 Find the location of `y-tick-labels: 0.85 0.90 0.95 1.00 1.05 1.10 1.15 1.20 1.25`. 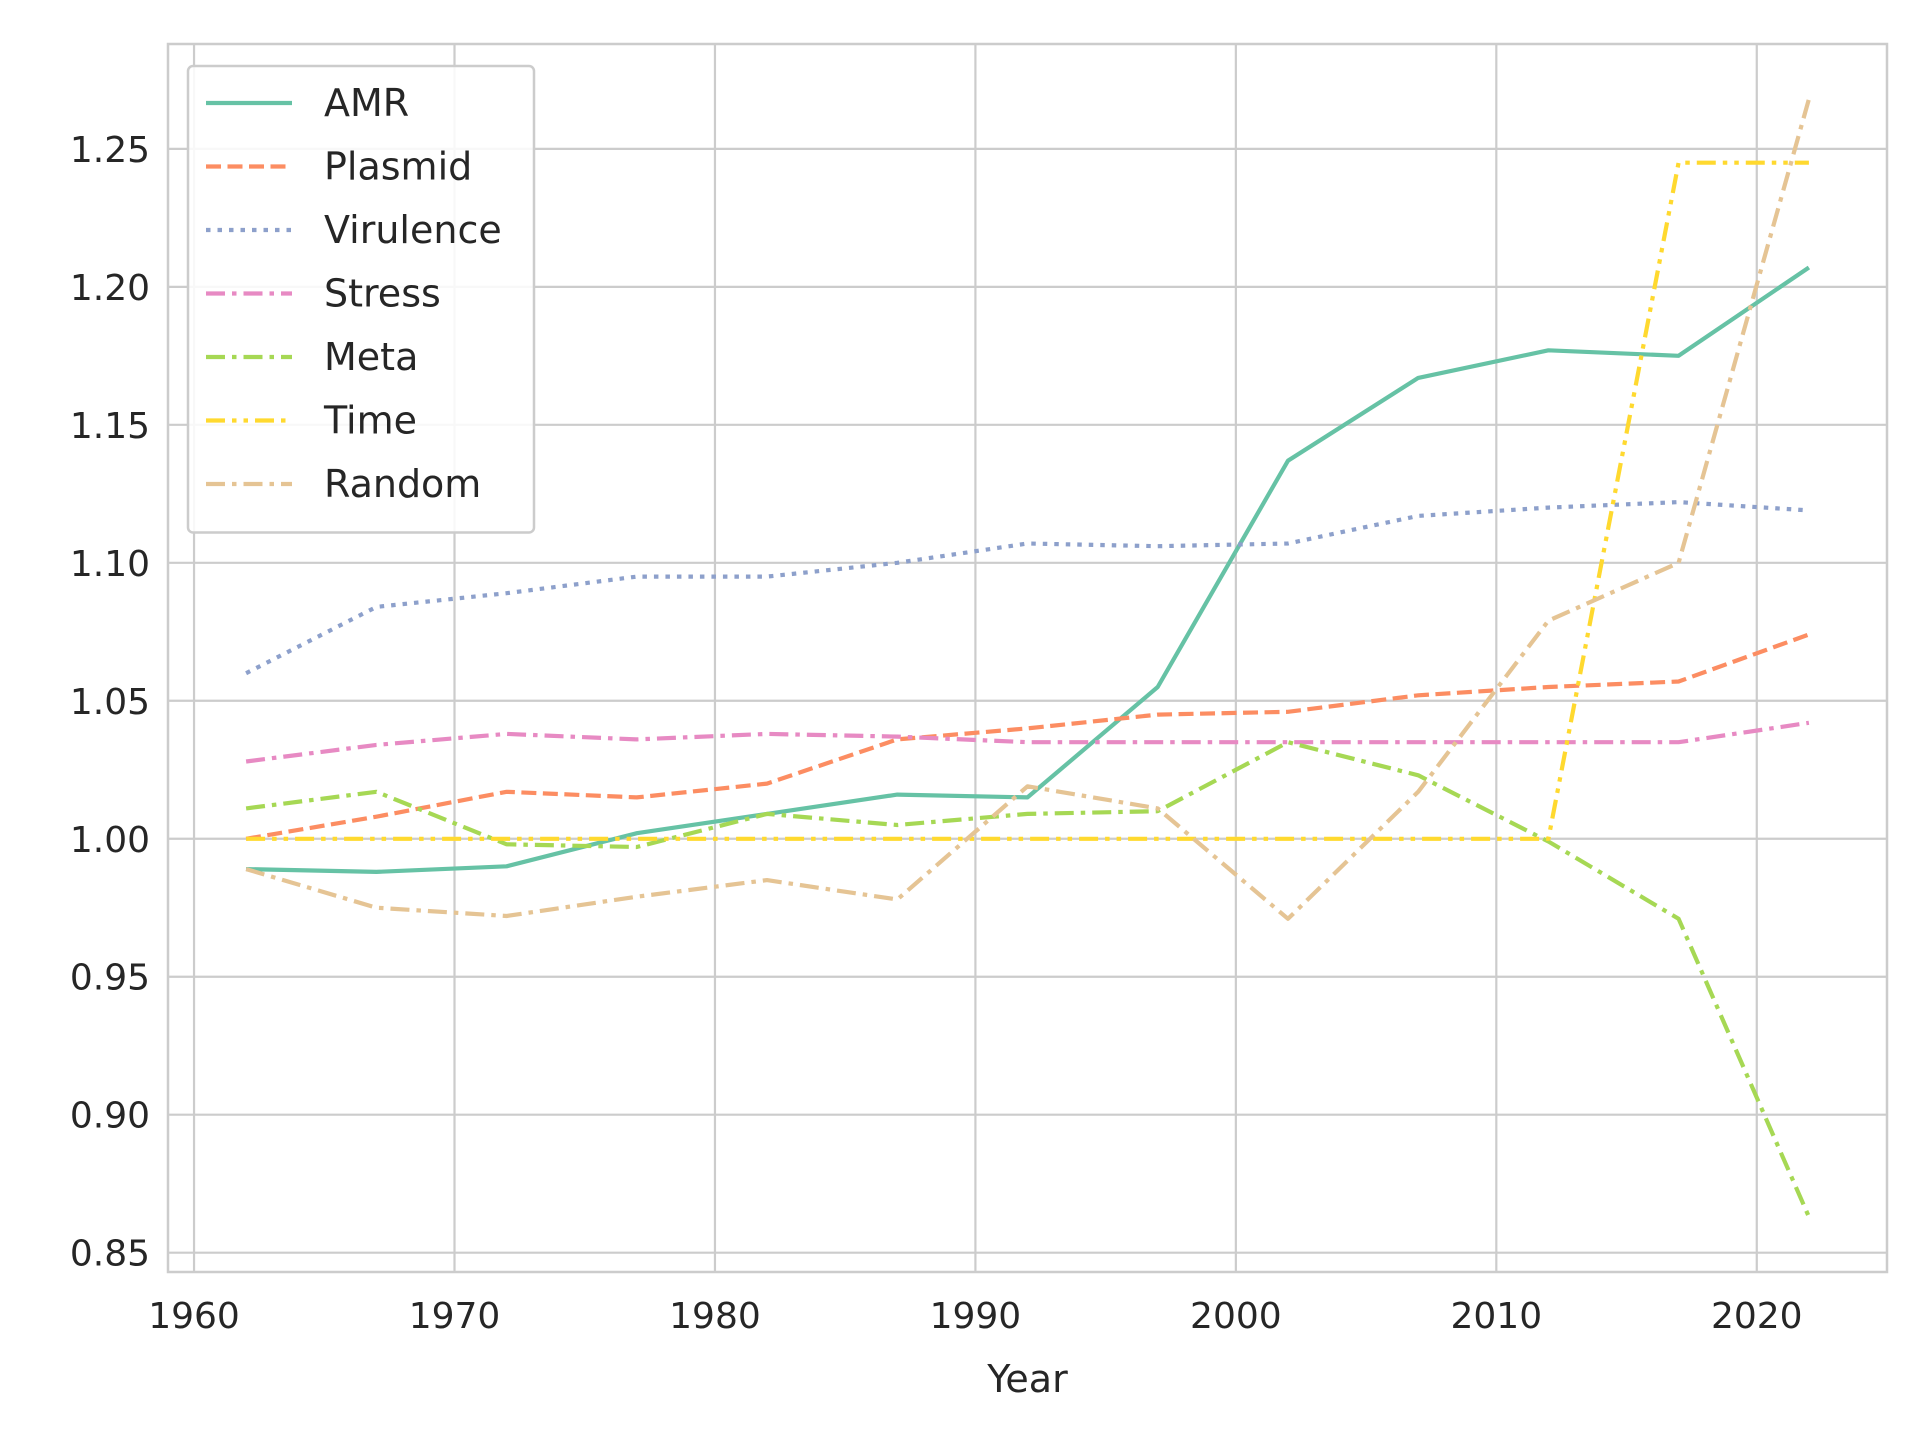

y-tick-labels: 0.85 0.90 0.95 1.00 1.05 1.10 1.15 1.20 1.25 is located at coordinates (110, 702).